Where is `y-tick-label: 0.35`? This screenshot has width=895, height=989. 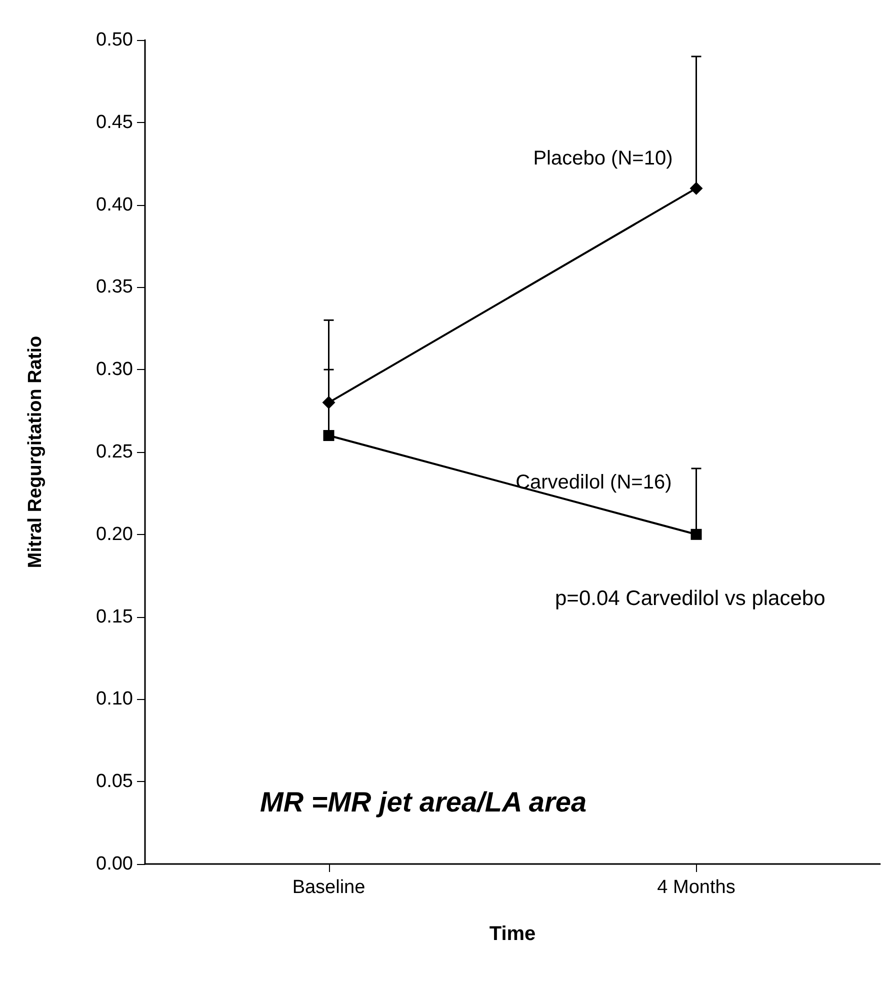
y-tick-label: 0.35 is located at coordinates (114, 287).